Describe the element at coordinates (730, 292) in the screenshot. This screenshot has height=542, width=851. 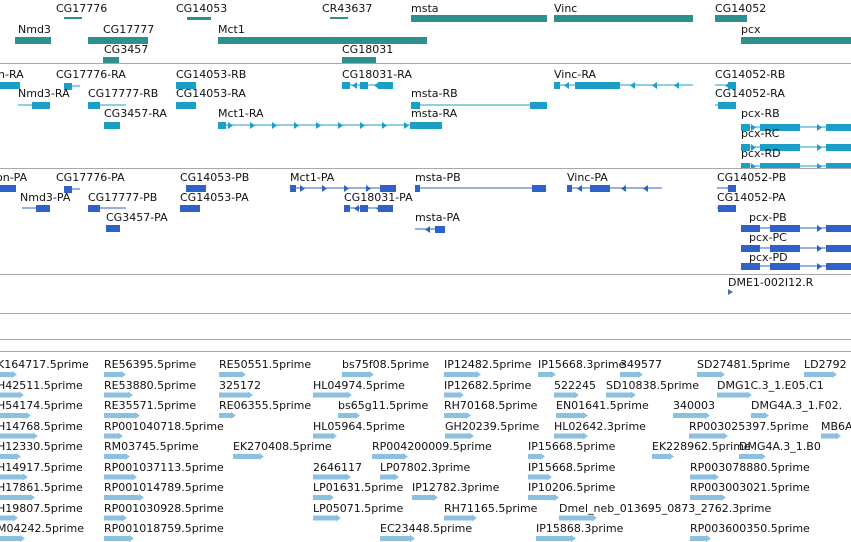
I see `reagent-glyph` at that location.